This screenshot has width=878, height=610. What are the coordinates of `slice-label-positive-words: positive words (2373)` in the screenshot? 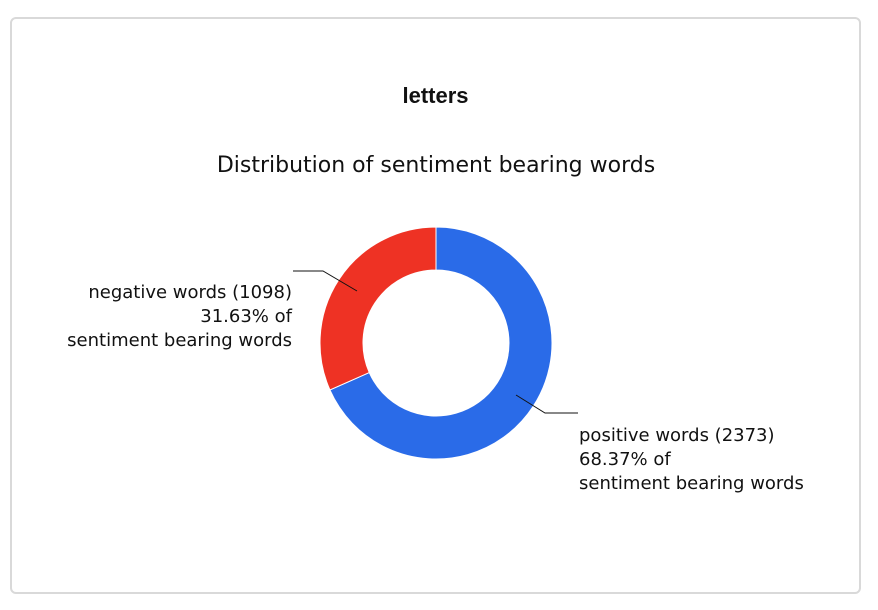 It's located at (677, 435).